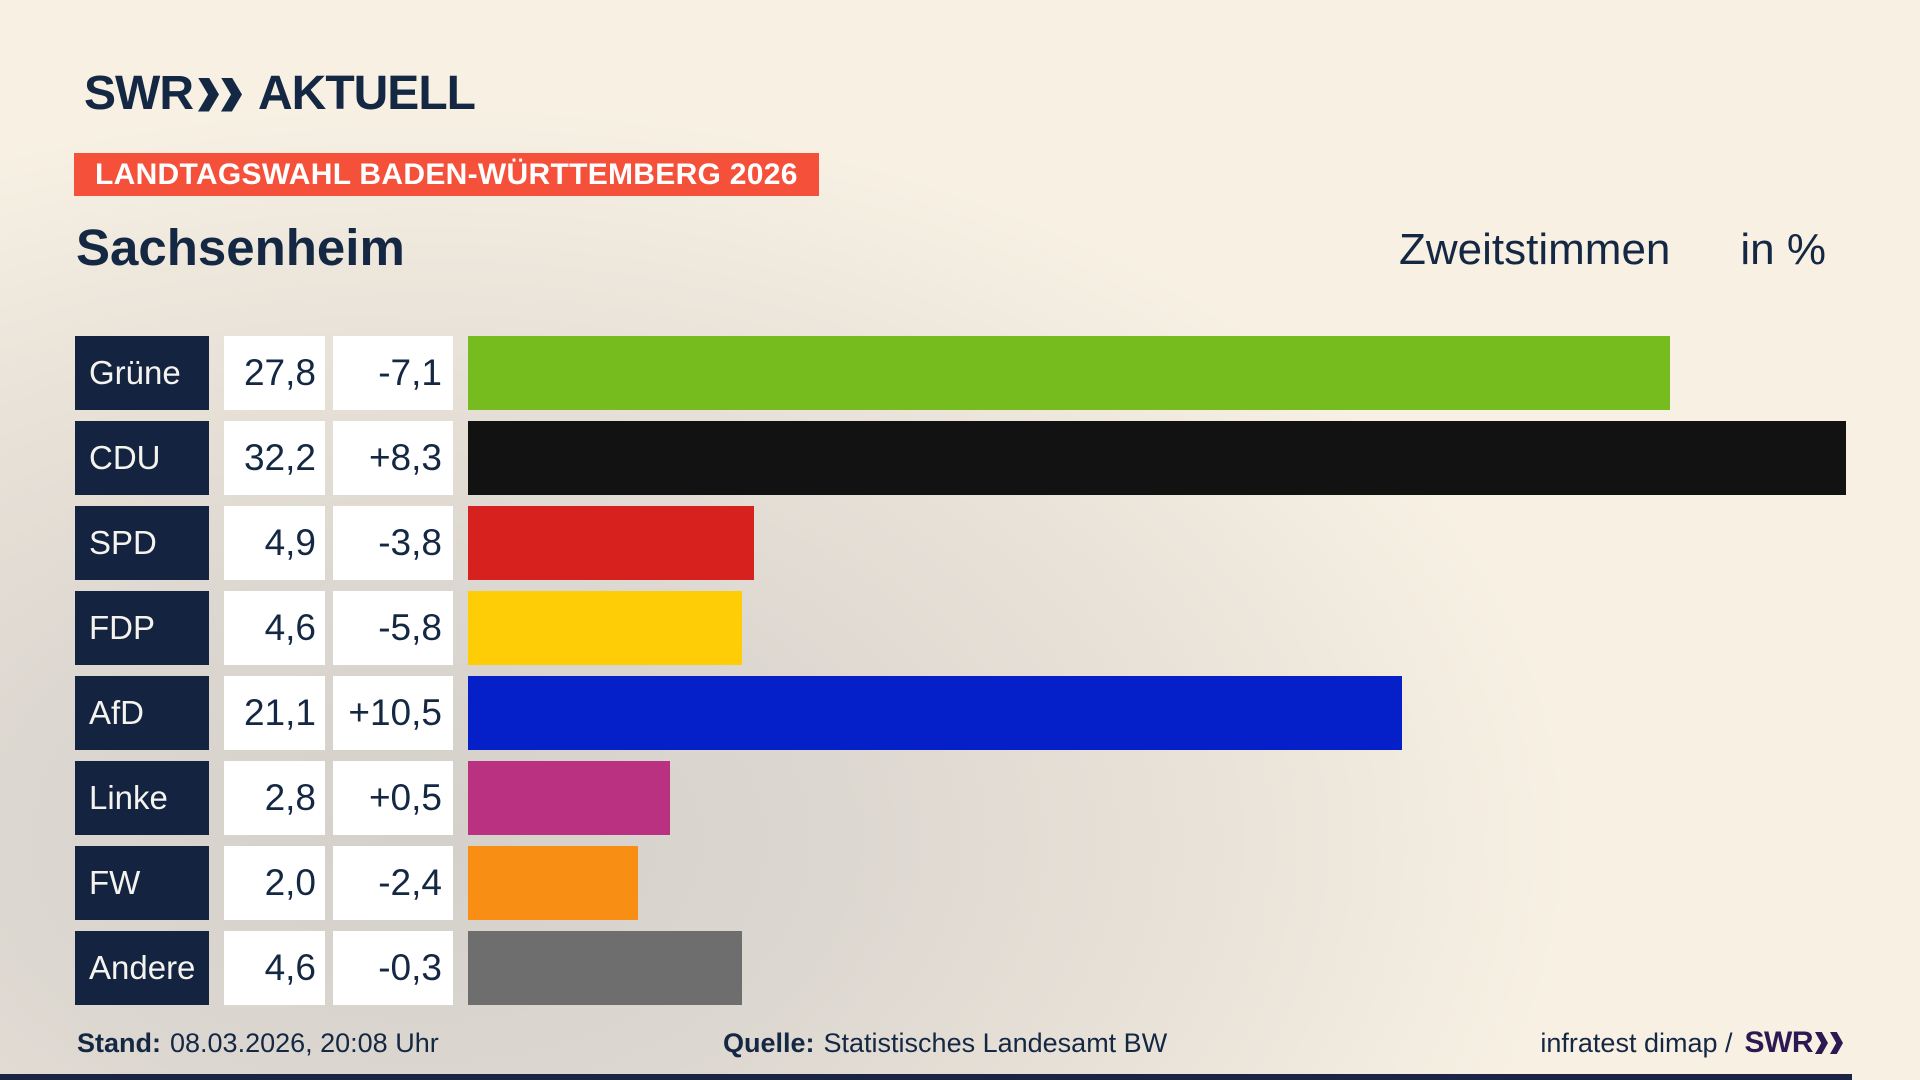  Describe the element at coordinates (393, 373) in the screenshot. I see `party-diff-value: -7,1` at that location.